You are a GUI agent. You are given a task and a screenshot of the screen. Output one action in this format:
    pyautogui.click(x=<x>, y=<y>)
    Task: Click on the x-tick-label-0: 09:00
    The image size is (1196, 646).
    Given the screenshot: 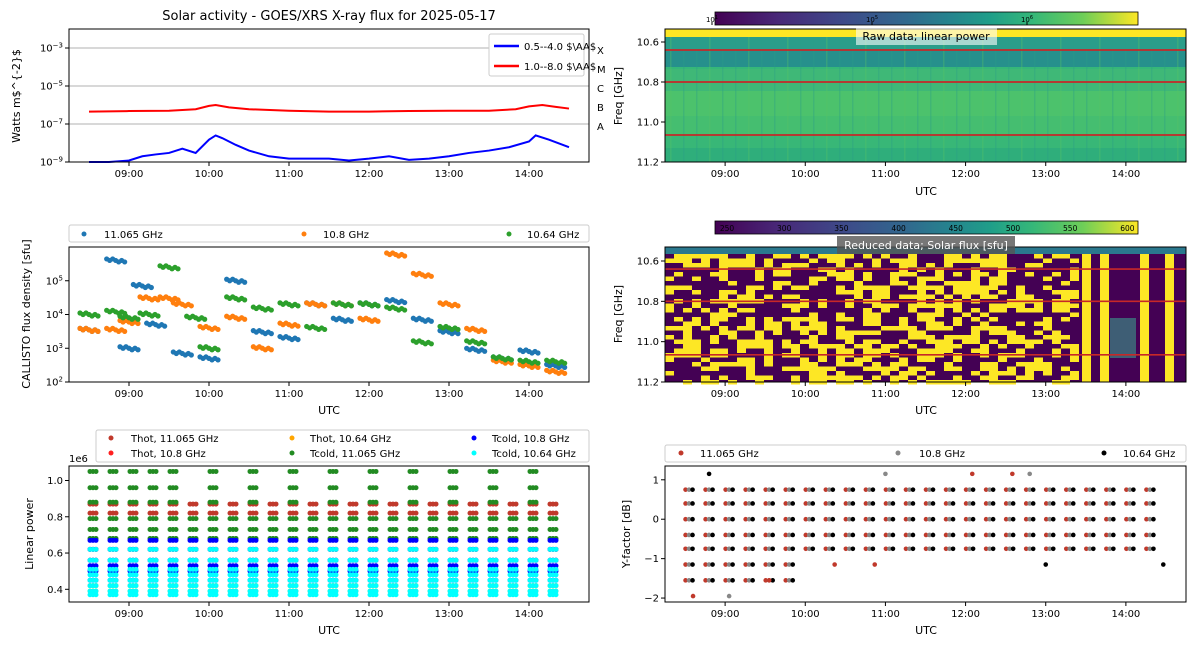 What is the action you would take?
    pyautogui.click(x=129, y=174)
    